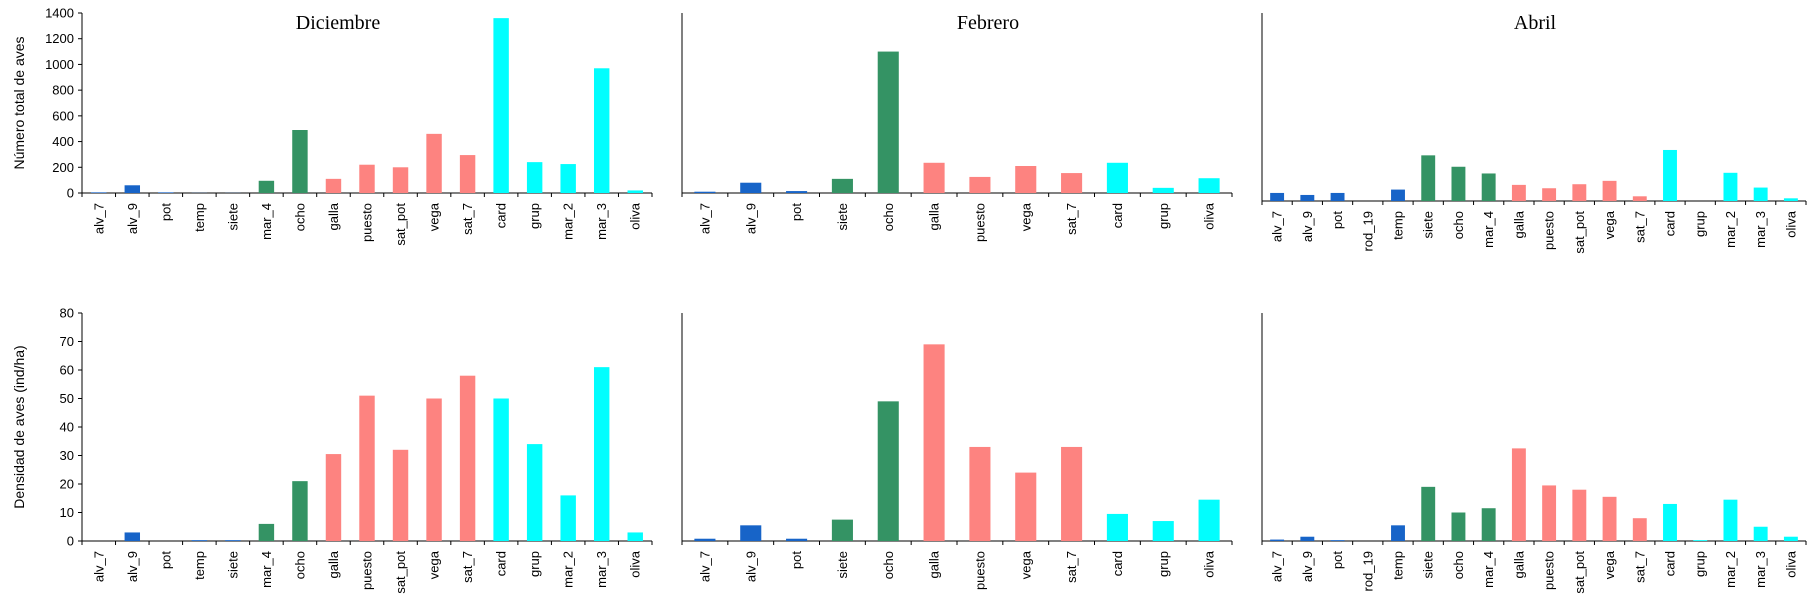 The image size is (1816, 613). What do you see at coordinates (70, 541) in the screenshot?
I see `y-tick-label: 0` at bounding box center [70, 541].